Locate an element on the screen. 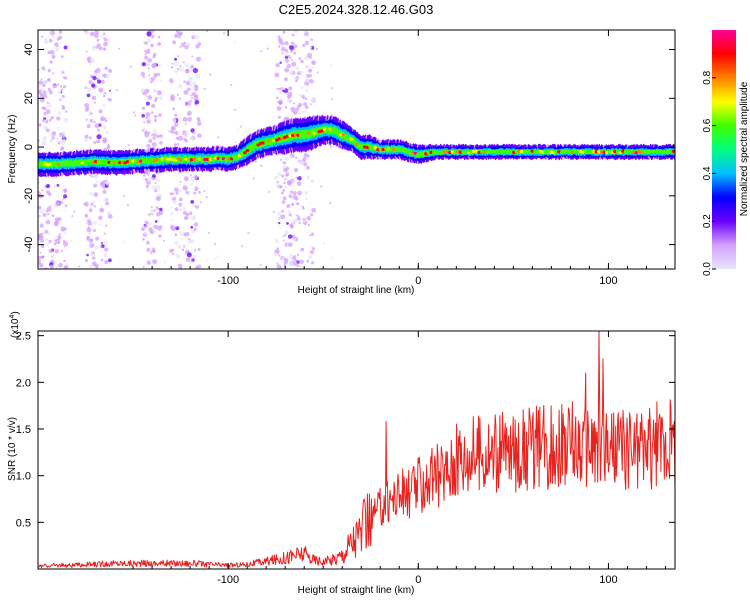 The width and height of the screenshot is (750, 600). snr-scale-factor: (x104) is located at coordinates (15, 324).